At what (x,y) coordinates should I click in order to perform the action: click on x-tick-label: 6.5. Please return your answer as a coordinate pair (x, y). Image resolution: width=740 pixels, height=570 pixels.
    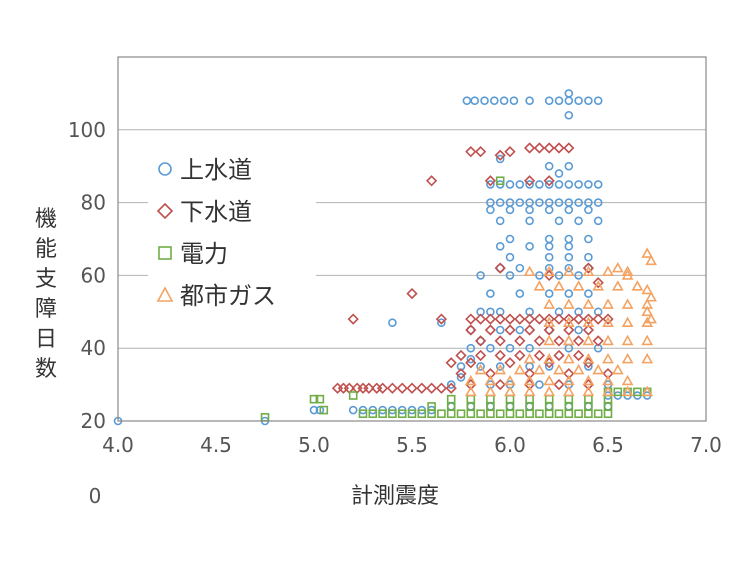
    Looking at the image, I should click on (608, 445).